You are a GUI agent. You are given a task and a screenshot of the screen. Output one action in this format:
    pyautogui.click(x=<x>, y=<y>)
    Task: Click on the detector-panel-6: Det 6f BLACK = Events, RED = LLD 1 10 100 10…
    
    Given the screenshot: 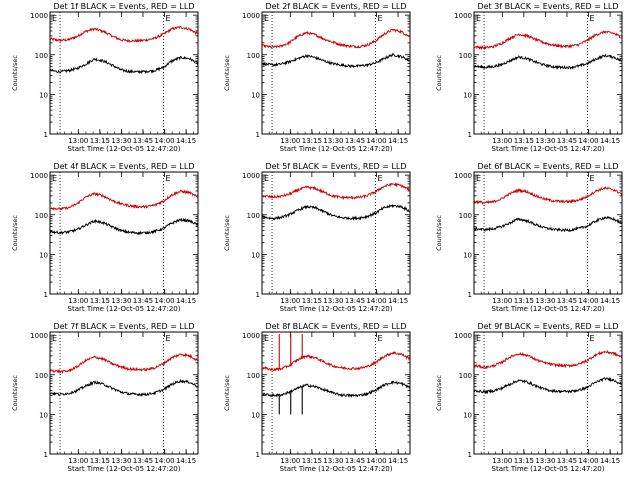 What is the action you would take?
    pyautogui.click(x=529, y=237)
    